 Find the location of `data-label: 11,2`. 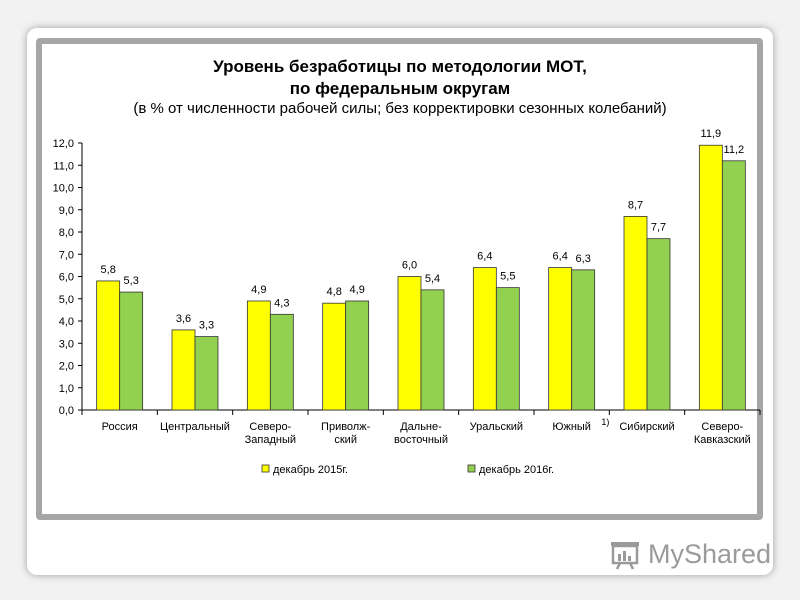

data-label: 11,2 is located at coordinates (734, 150).